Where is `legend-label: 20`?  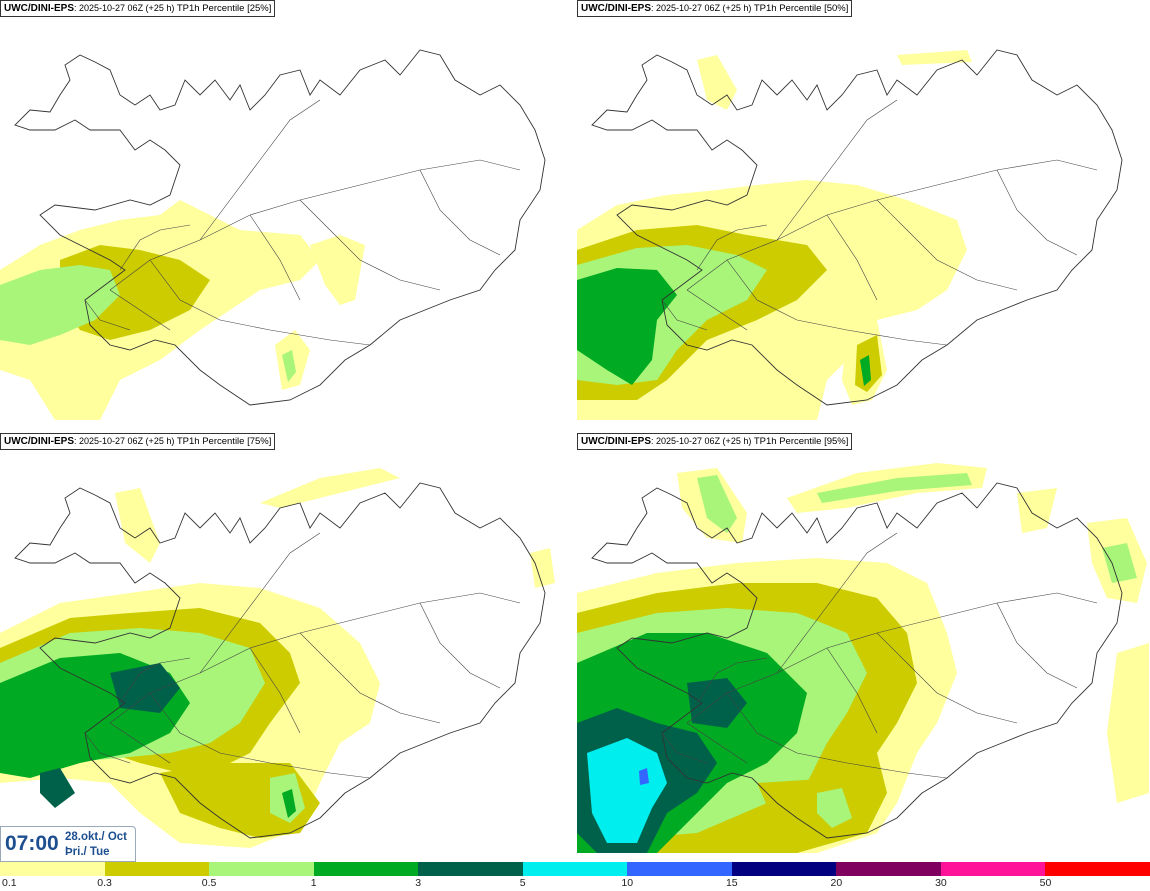
legend-label: 20 is located at coordinates (836, 883).